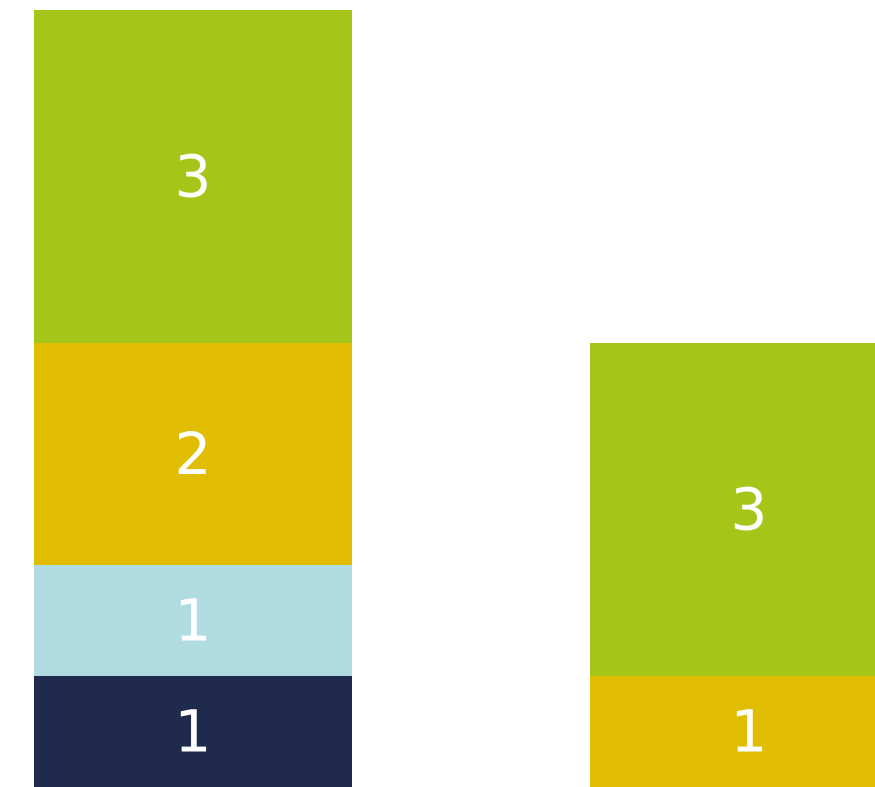 The height and width of the screenshot is (787, 875). What do you see at coordinates (749, 732) in the screenshot?
I see `bar-2-segment-3-label: 1` at bounding box center [749, 732].